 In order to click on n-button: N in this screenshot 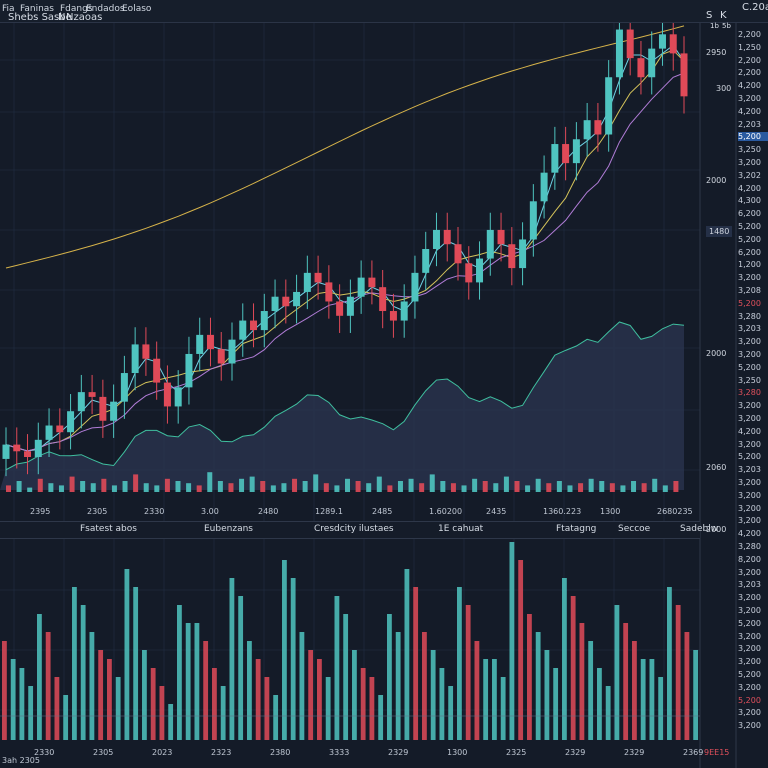, I will do `click(62, 17)`.